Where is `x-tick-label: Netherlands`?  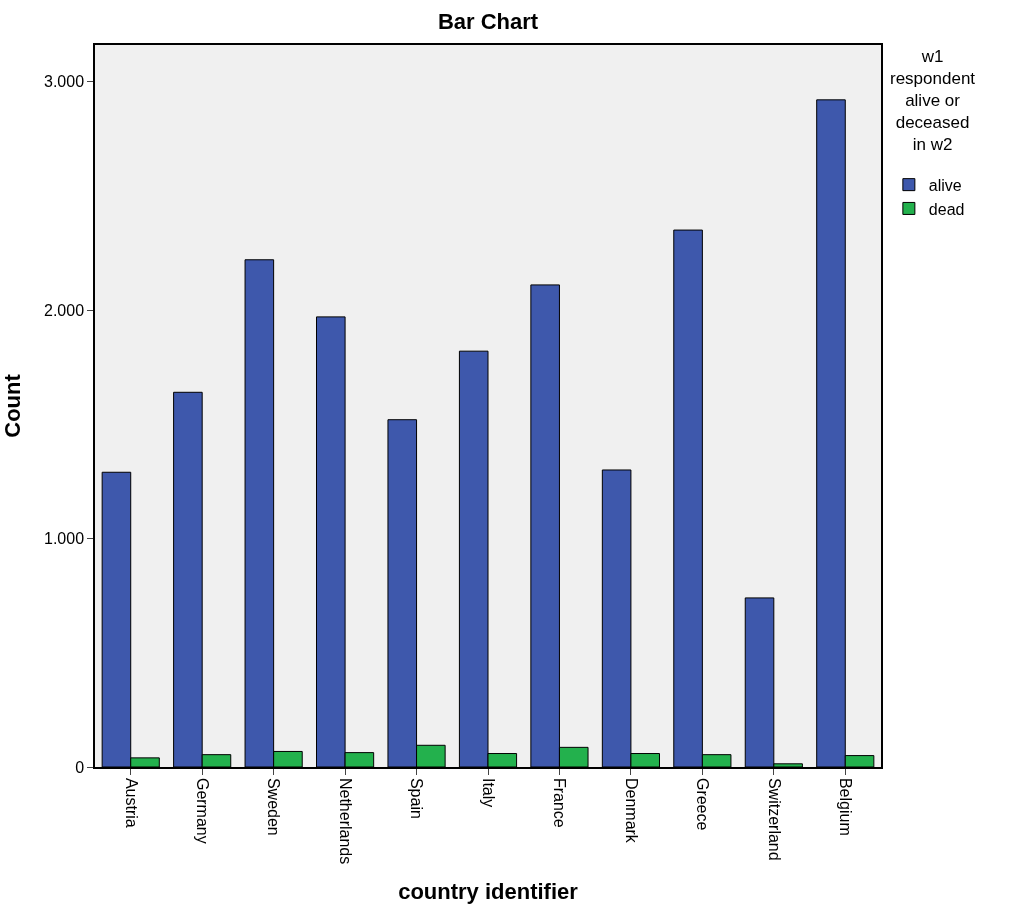 x-tick-label: Netherlands is located at coordinates (345, 821).